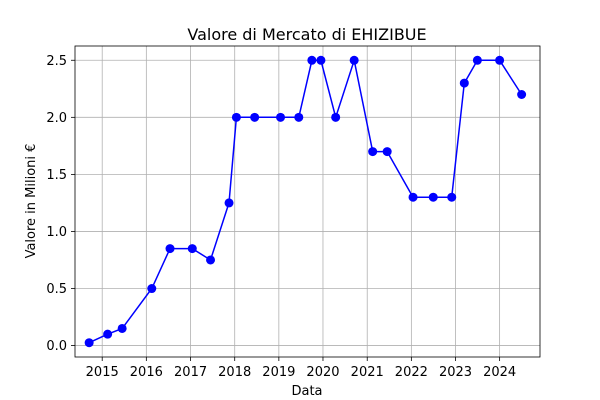  What do you see at coordinates (190, 372) in the screenshot?
I see `x-tick-label: 2017` at bounding box center [190, 372].